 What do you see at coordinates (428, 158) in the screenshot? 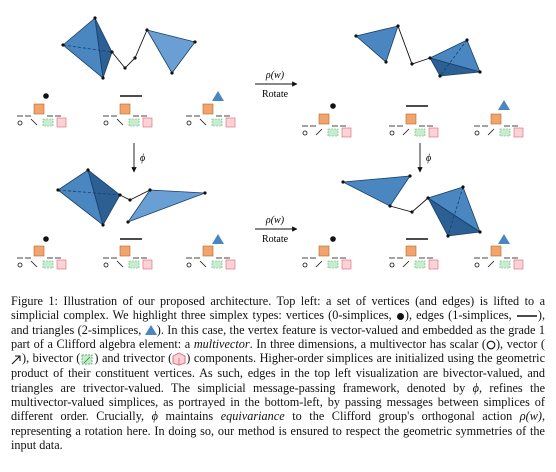
I see `phi-label-right: ϕ` at bounding box center [428, 158].